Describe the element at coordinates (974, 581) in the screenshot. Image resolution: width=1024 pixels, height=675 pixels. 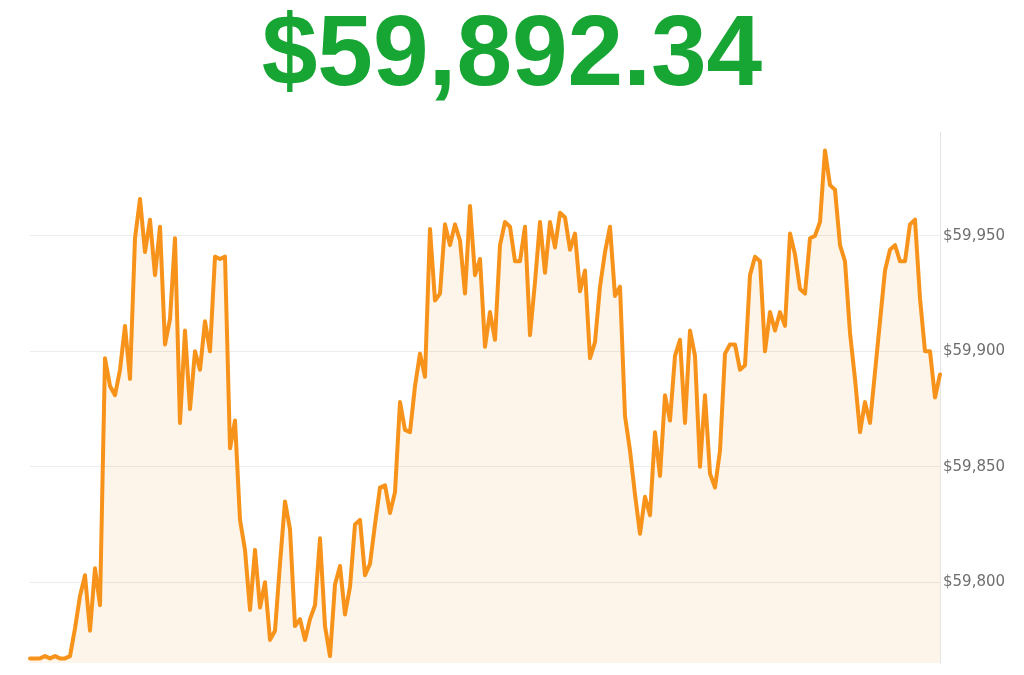
I see `y-tick-label: $59,800` at that location.